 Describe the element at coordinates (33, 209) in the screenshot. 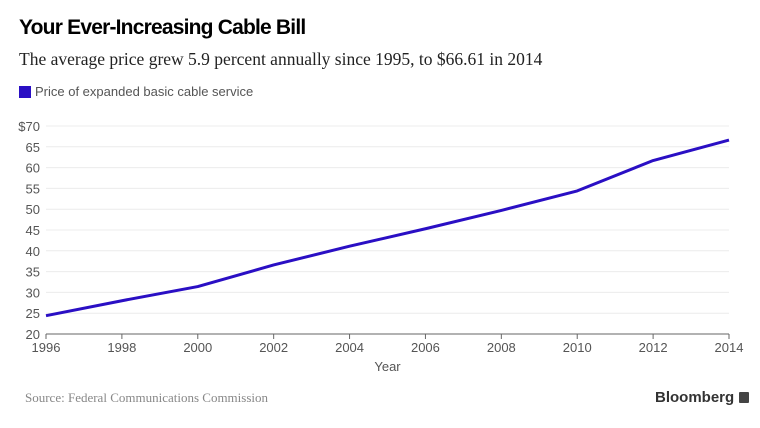

I see `y-tick-label: 50` at that location.